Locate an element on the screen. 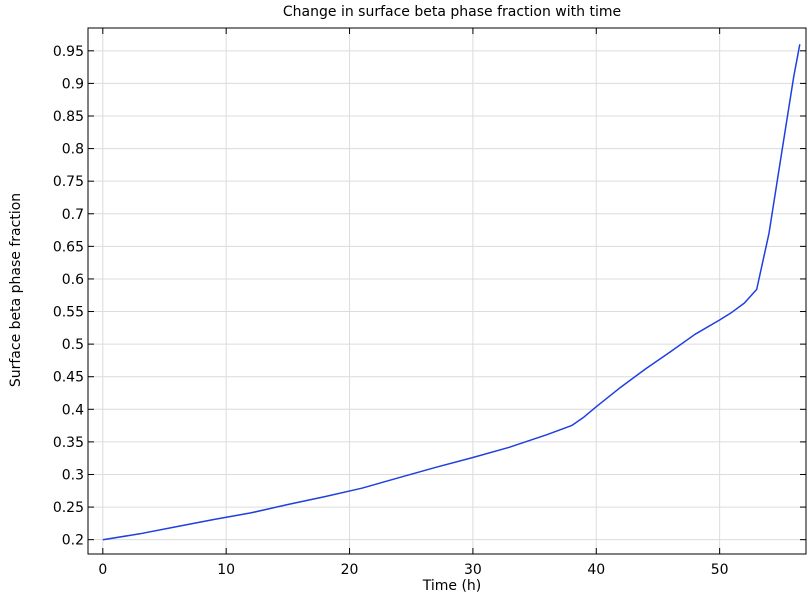 The image size is (808, 596). x-axis-label: Time (h) is located at coordinates (452, 586).